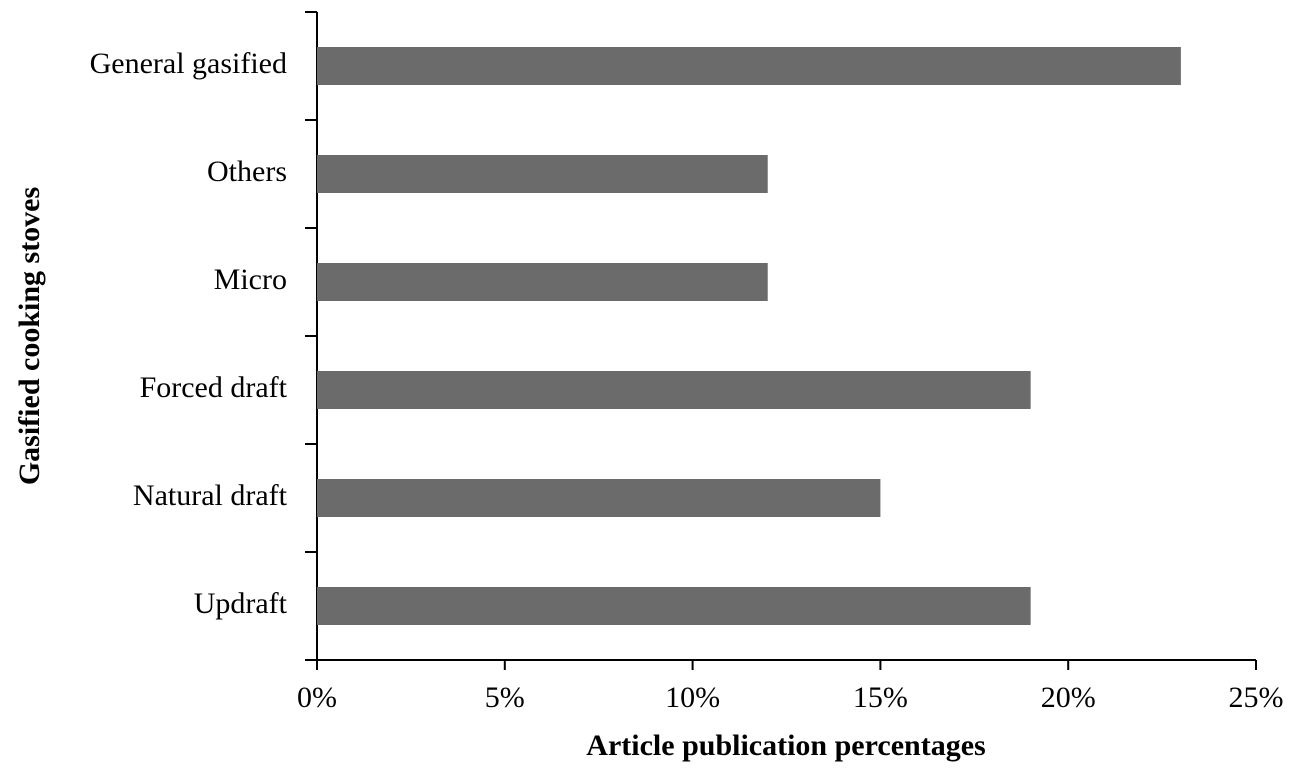  I want to click on y-tick-label: Others, so click(247, 171).